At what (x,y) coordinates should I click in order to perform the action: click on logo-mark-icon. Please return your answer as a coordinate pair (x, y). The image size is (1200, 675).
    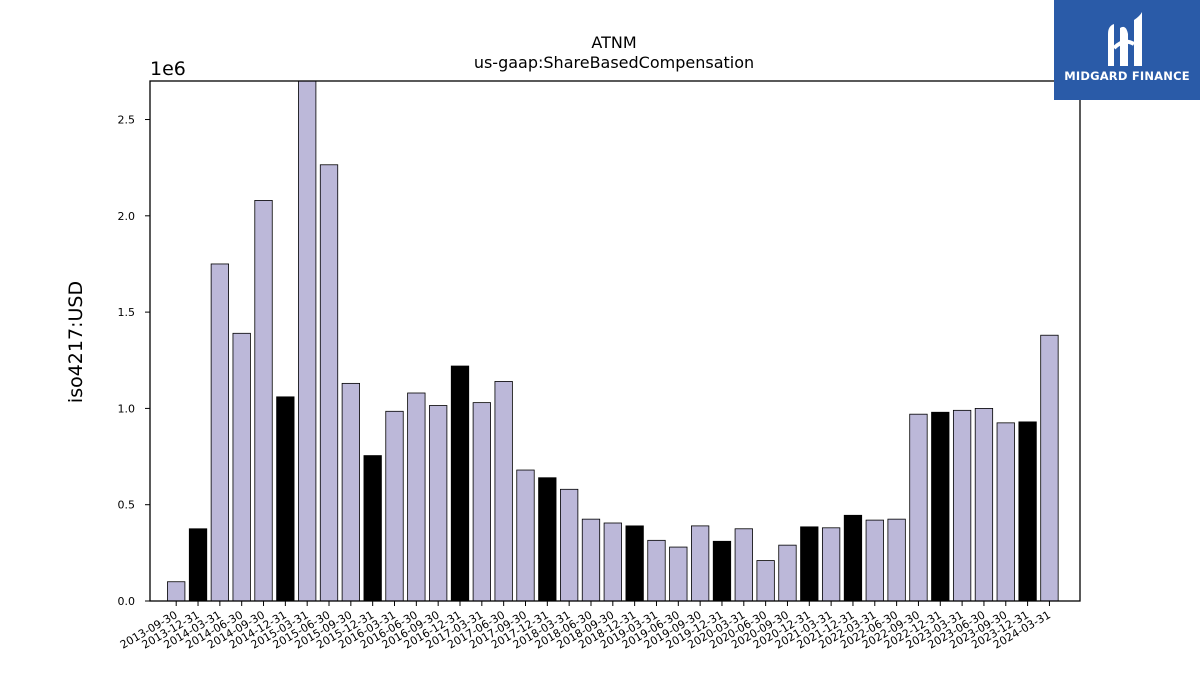
    Looking at the image, I should click on (1125, 39).